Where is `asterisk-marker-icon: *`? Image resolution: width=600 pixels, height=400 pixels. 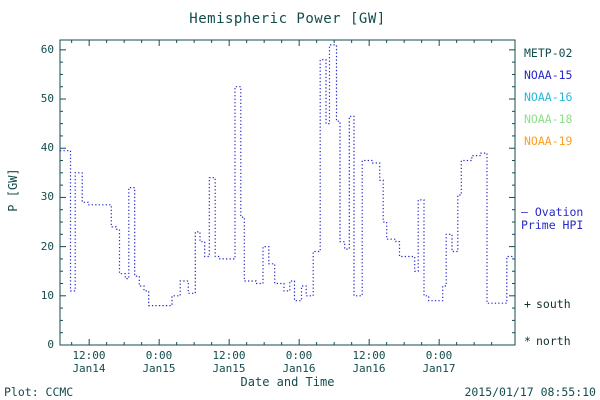
asterisk-marker-icon: * is located at coordinates (527, 341).